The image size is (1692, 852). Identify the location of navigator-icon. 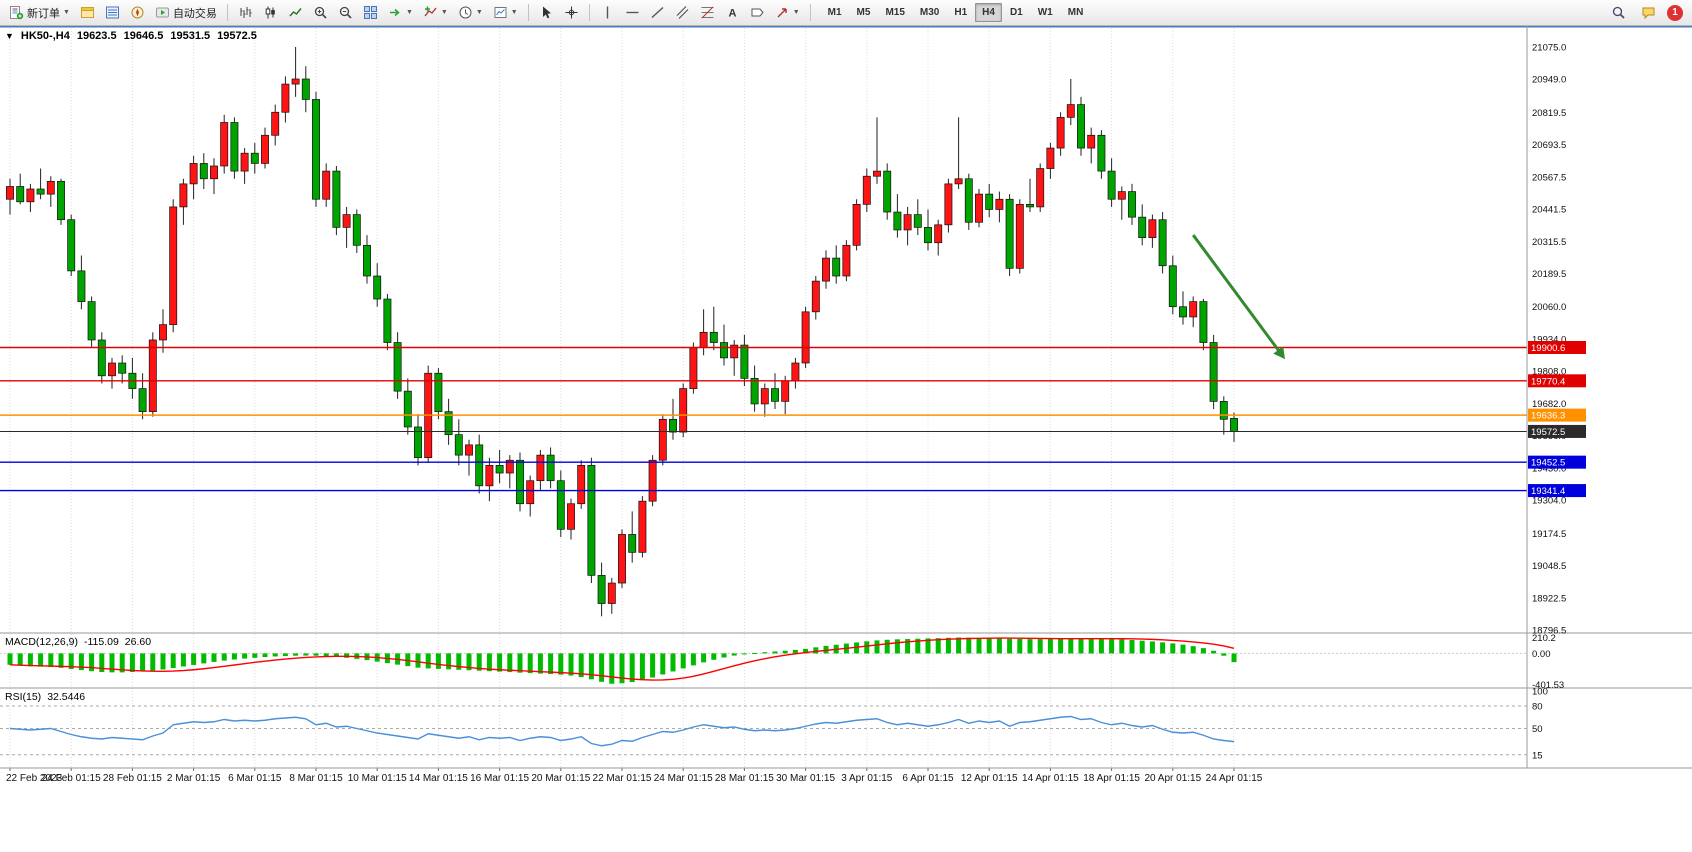
(137, 12).